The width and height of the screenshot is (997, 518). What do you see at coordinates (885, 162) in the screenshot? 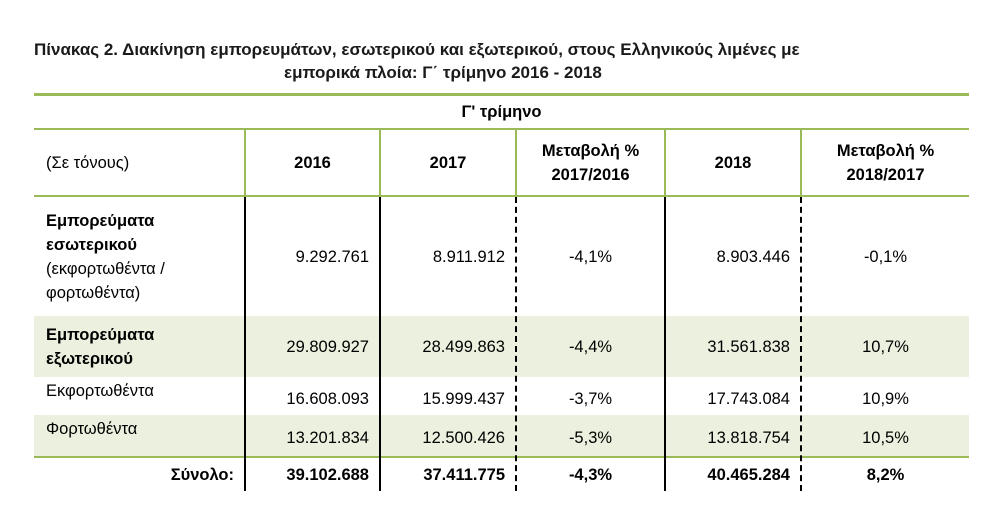
I see `column-header: Μεταβολή % 2018/2017` at bounding box center [885, 162].